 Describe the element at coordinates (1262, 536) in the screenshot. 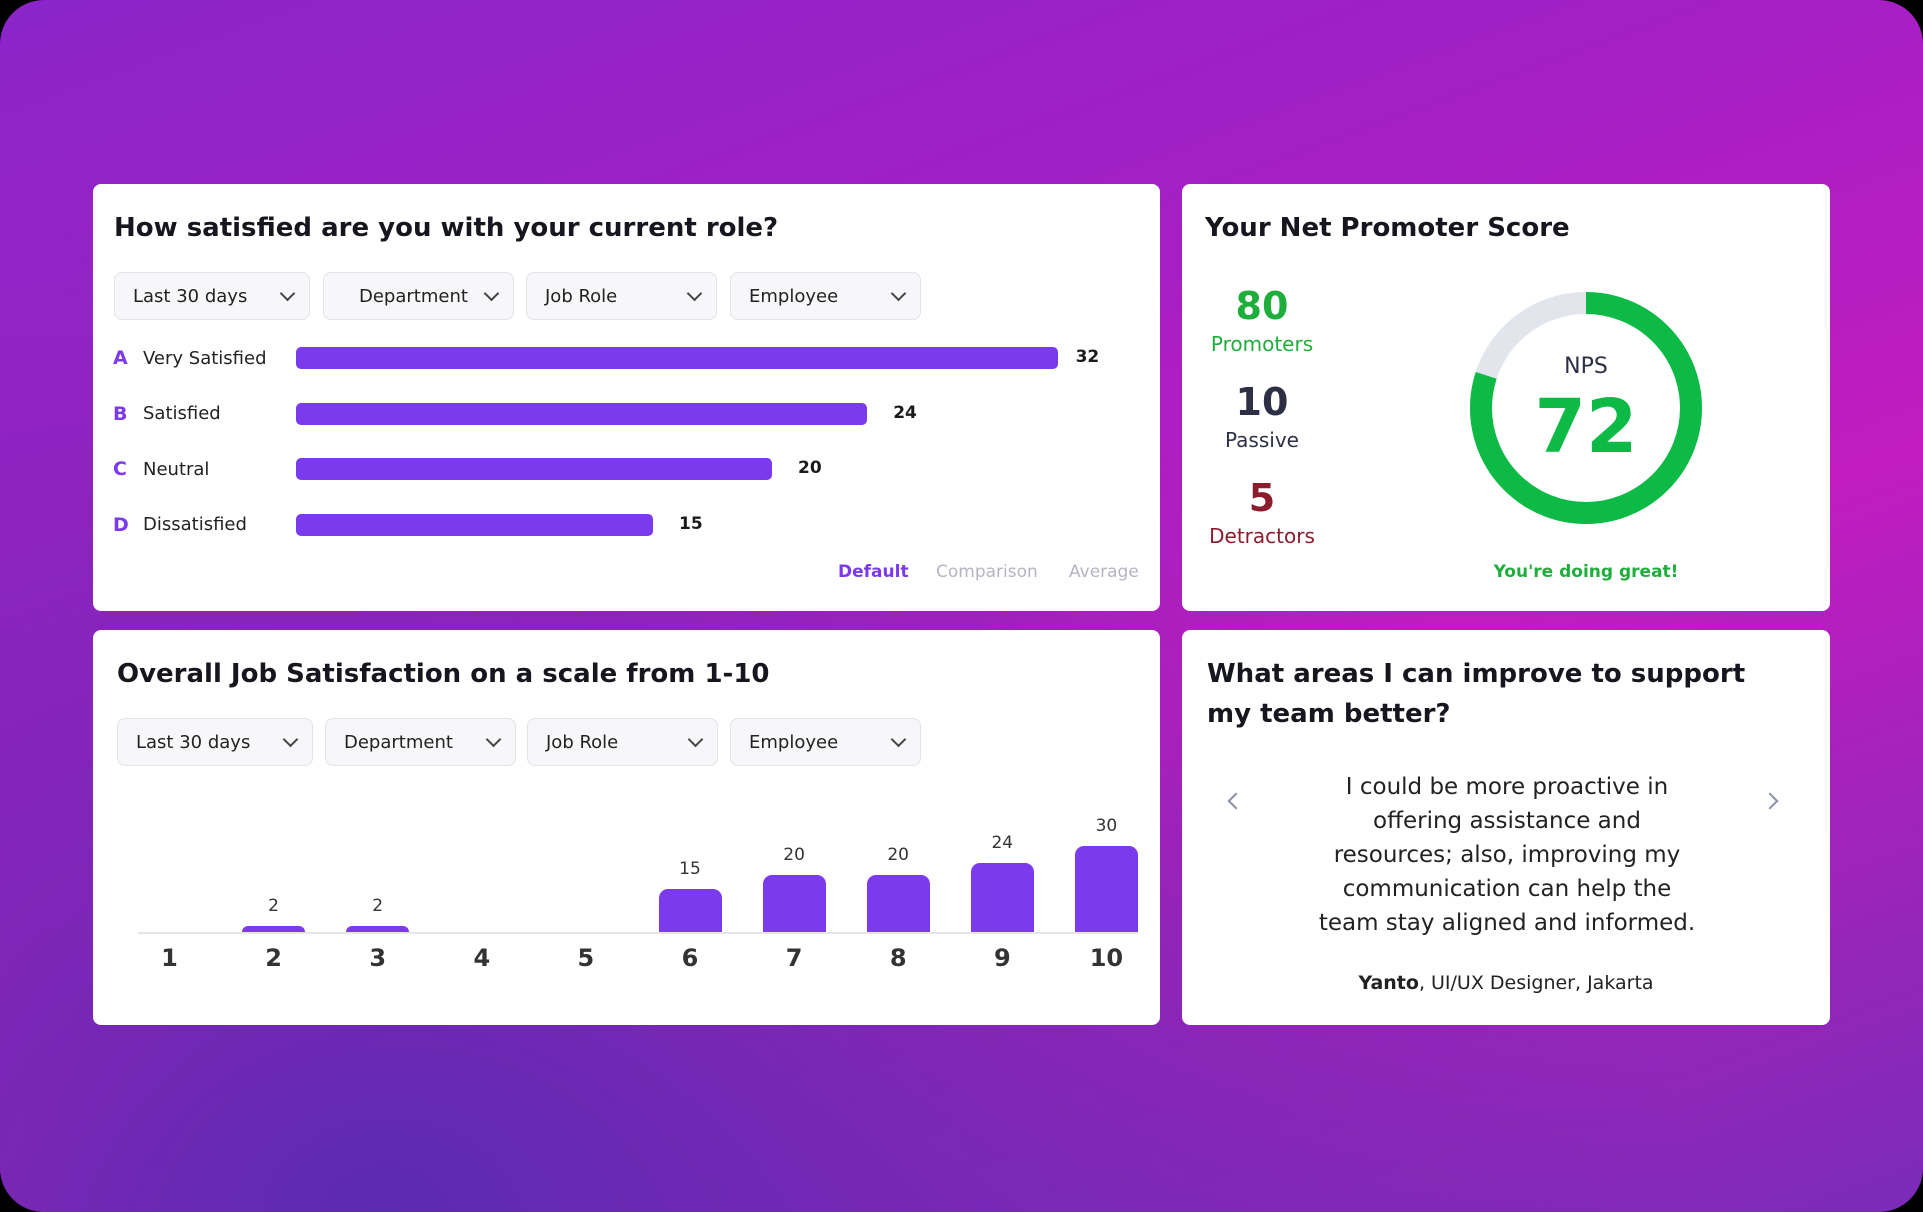

I see `detractors-label: Detractors` at that location.